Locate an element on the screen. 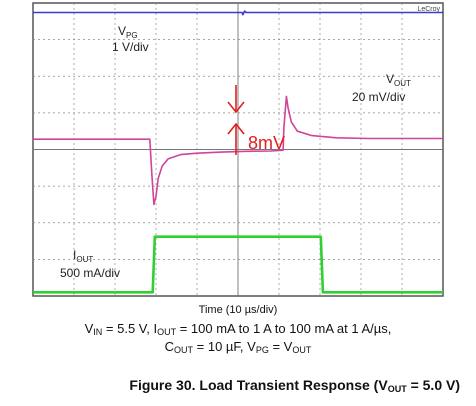 This screenshot has height=406, width=476. delta-arrowhead-up is located at coordinates (236, 128).